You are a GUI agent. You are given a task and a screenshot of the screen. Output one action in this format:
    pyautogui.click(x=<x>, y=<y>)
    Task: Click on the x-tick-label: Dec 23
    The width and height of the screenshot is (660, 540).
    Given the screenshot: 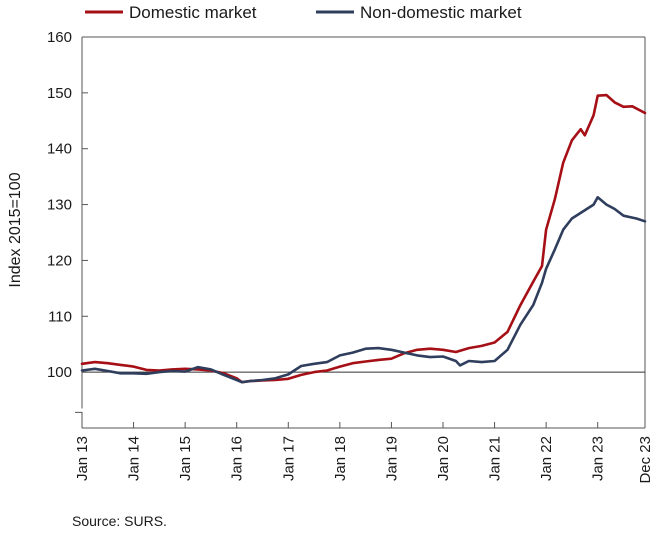 What is the action you would take?
    pyautogui.click(x=645, y=460)
    